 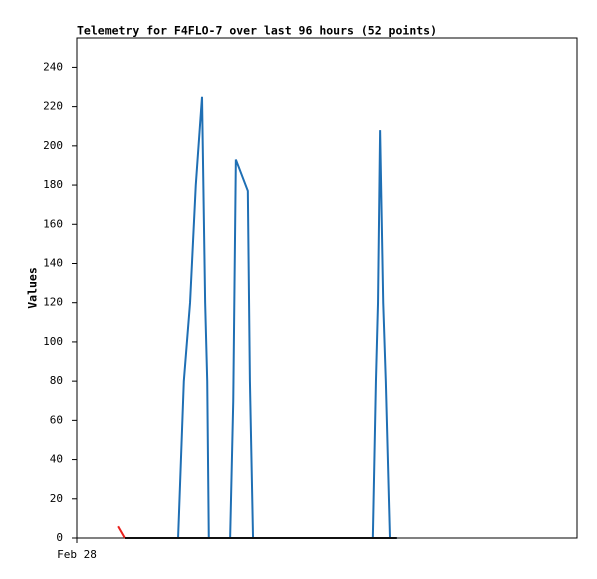 What do you see at coordinates (121, 532) in the screenshot?
I see `series-line` at bounding box center [121, 532].